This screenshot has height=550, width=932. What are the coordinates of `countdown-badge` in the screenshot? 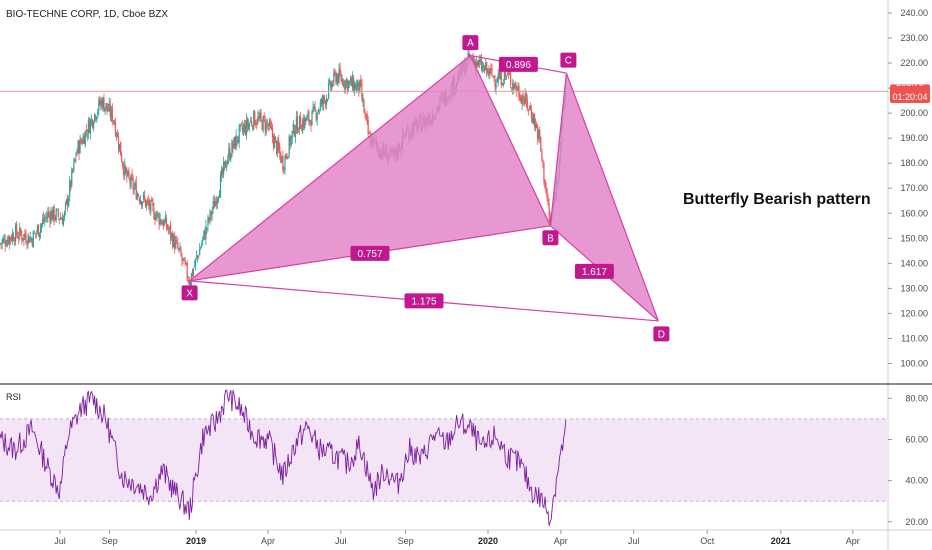 It's located at (910, 96).